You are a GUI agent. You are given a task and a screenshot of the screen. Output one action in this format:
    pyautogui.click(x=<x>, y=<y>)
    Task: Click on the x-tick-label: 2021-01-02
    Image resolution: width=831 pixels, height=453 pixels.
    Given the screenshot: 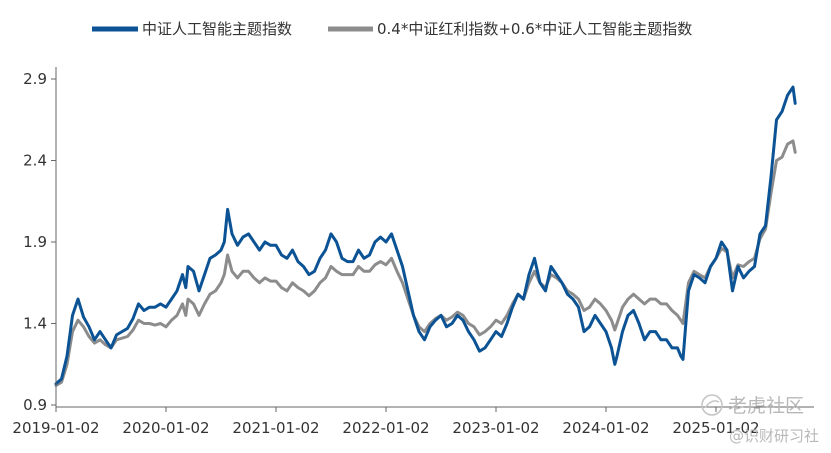 What is the action you would take?
    pyautogui.click(x=275, y=428)
    